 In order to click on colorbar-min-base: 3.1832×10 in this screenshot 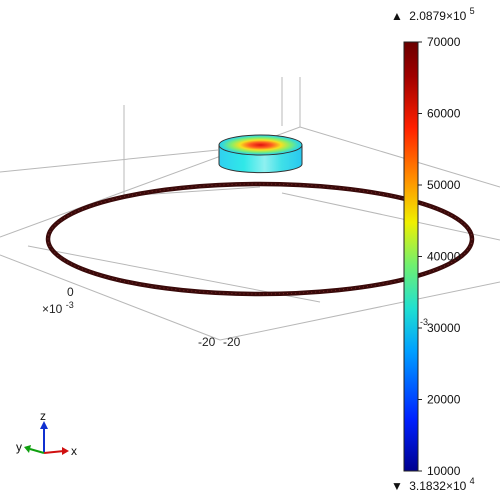, I will do `click(437, 486)`.